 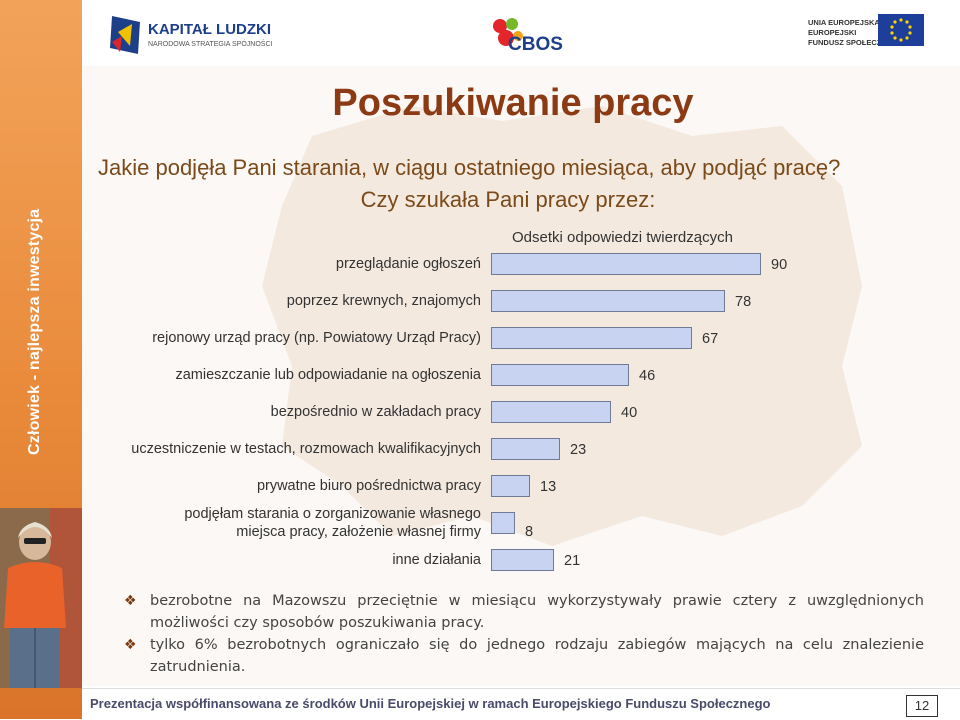 What do you see at coordinates (535, 44) in the screenshot?
I see `cbos-logo-text: CBOS` at bounding box center [535, 44].